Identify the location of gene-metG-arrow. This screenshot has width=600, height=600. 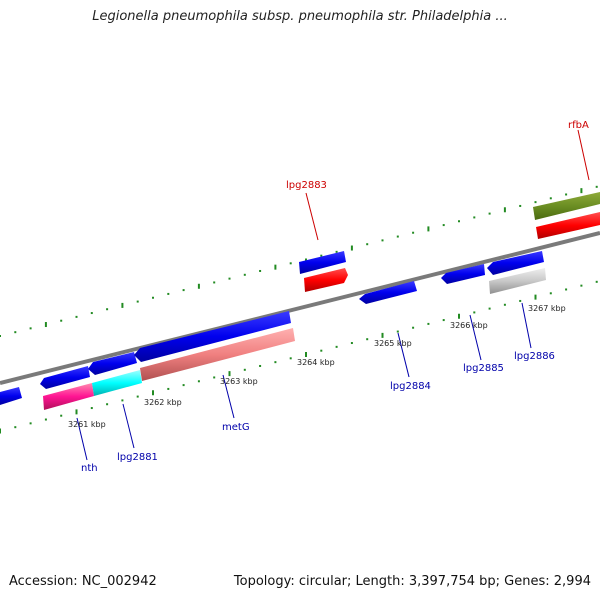
(212, 336).